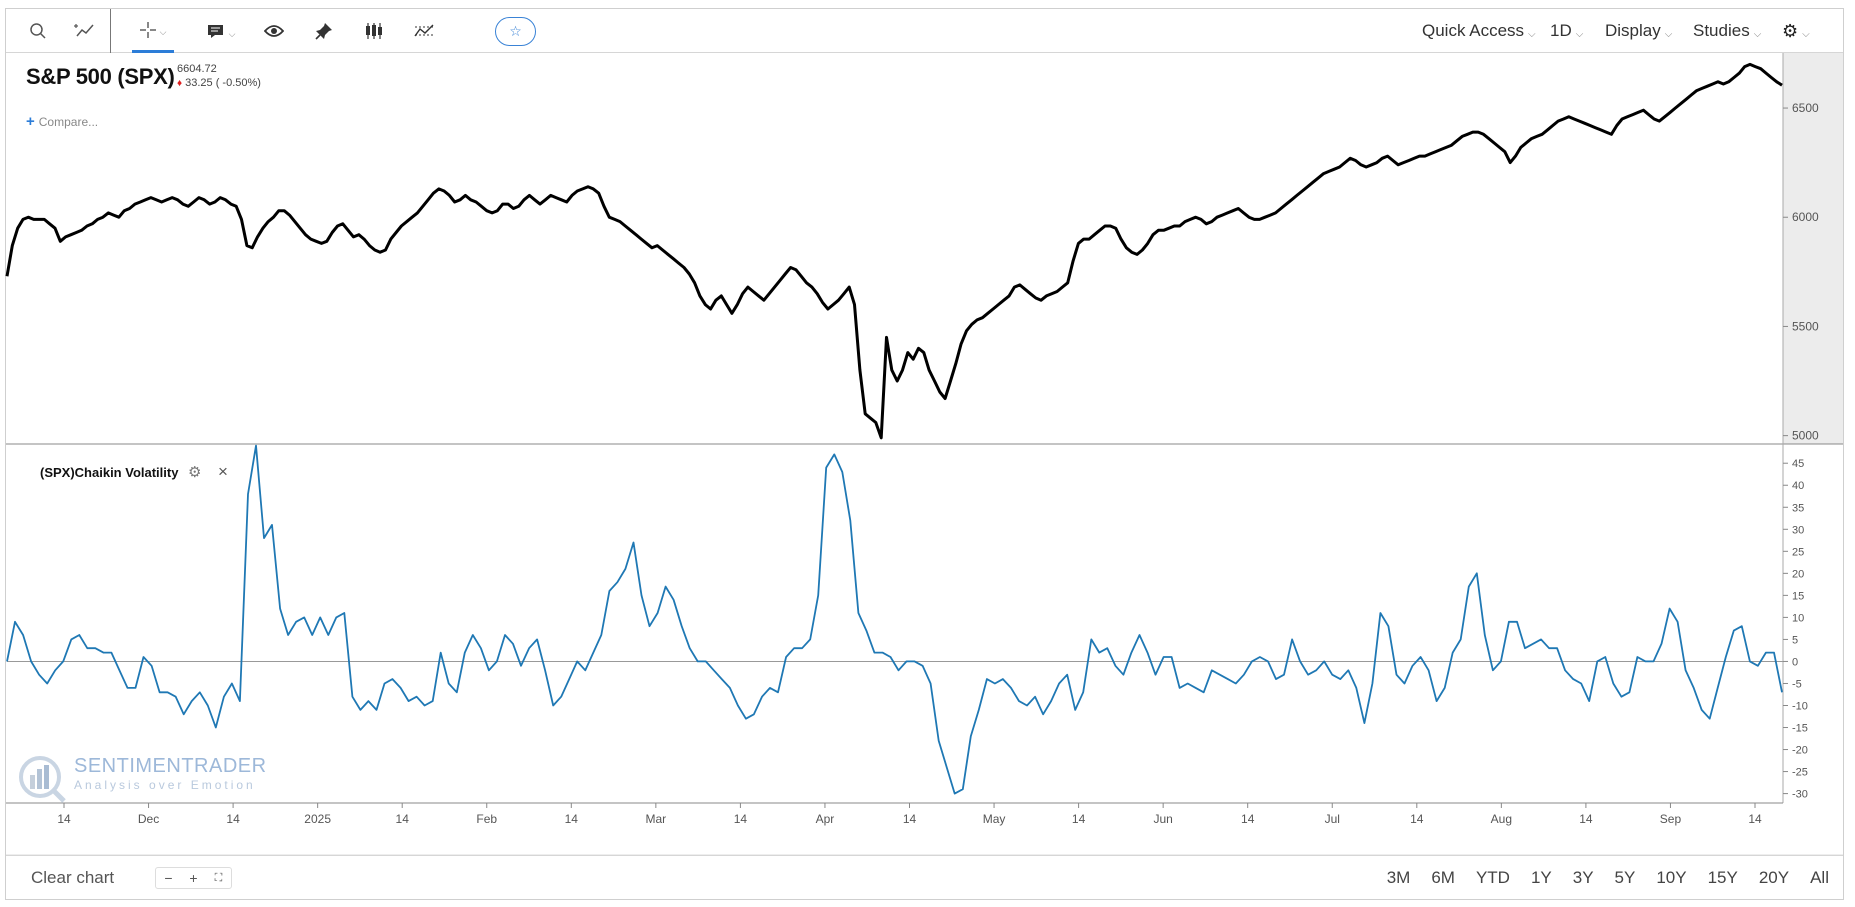  I want to click on x-tick-label: 2025, so click(317, 819).